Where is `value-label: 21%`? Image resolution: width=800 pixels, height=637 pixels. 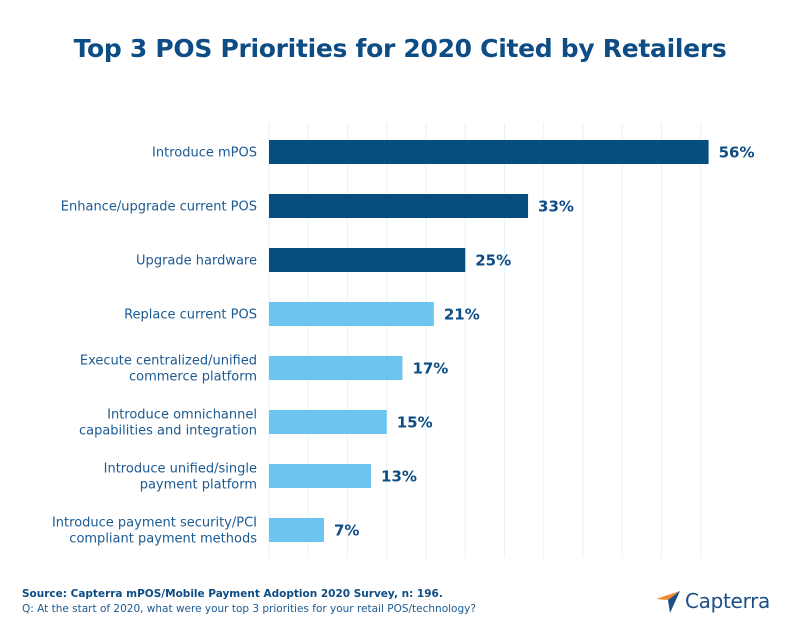 value-label: 21% is located at coordinates (462, 315).